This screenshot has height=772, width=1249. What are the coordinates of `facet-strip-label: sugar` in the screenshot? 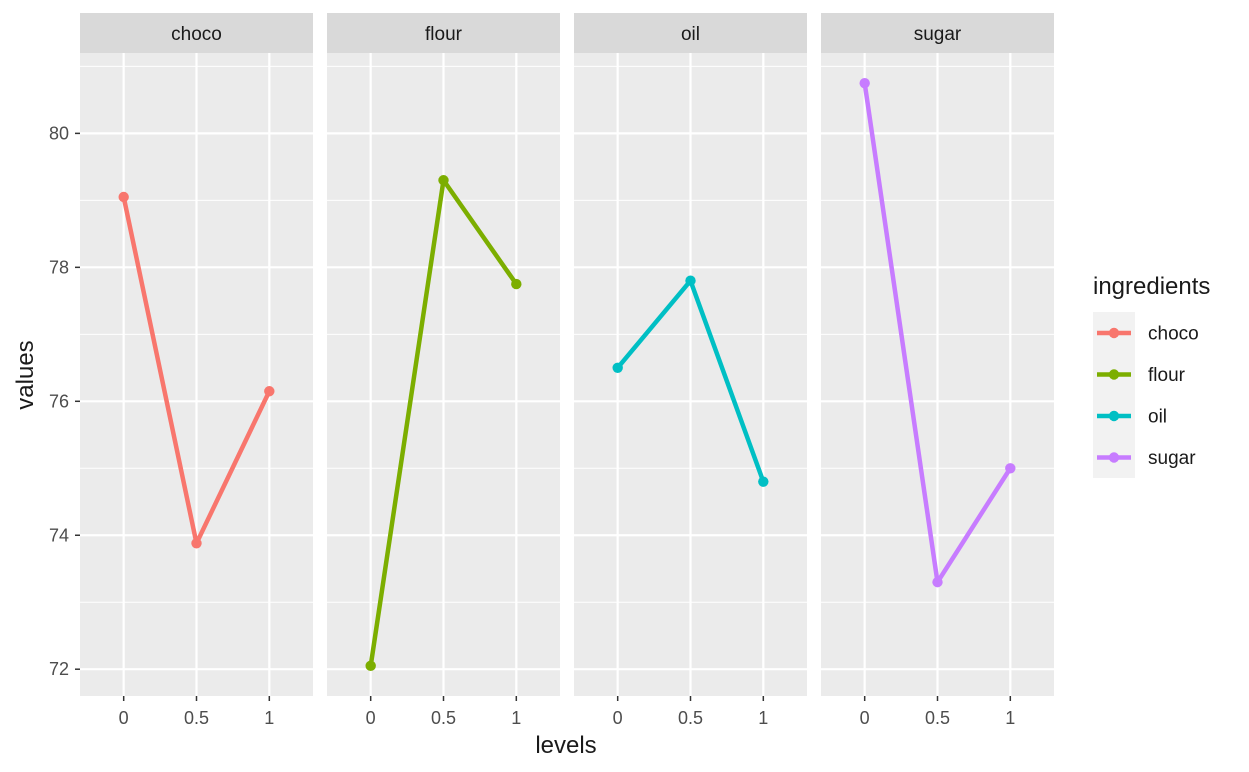 It's located at (938, 34).